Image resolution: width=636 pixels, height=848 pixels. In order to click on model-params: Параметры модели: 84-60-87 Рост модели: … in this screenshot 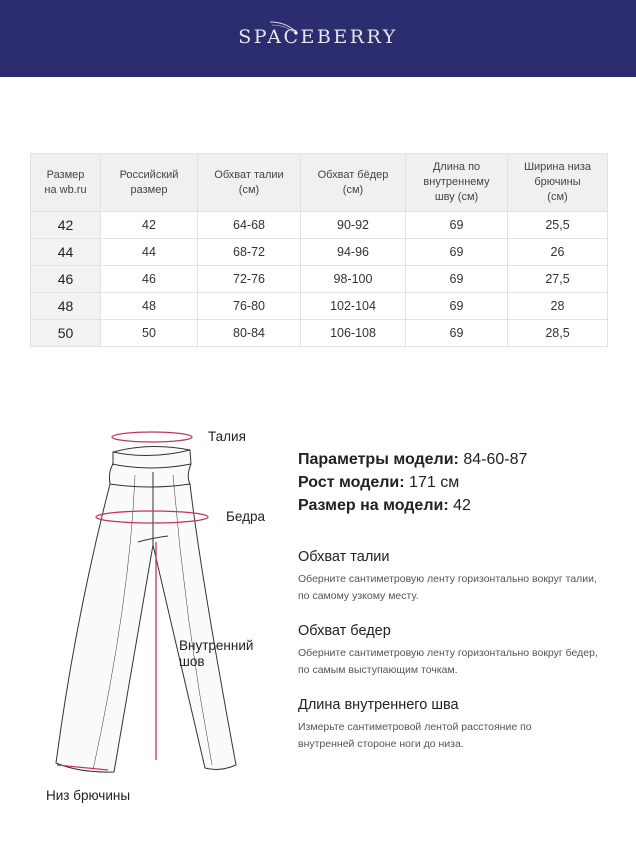, I will do `click(412, 482)`.